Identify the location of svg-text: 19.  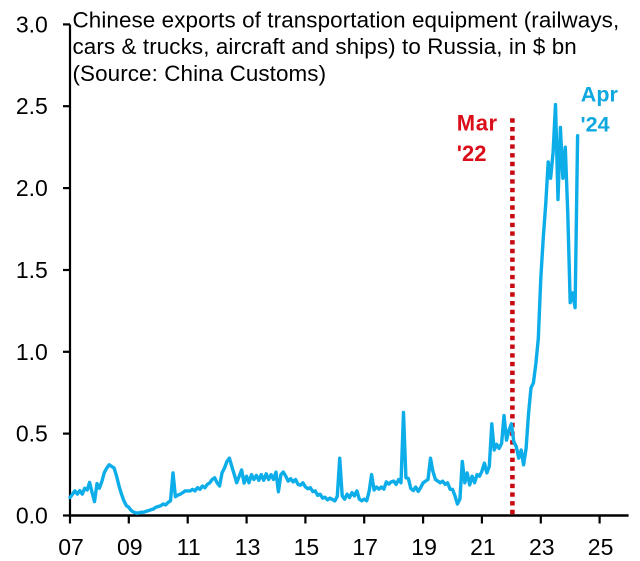
(424, 547).